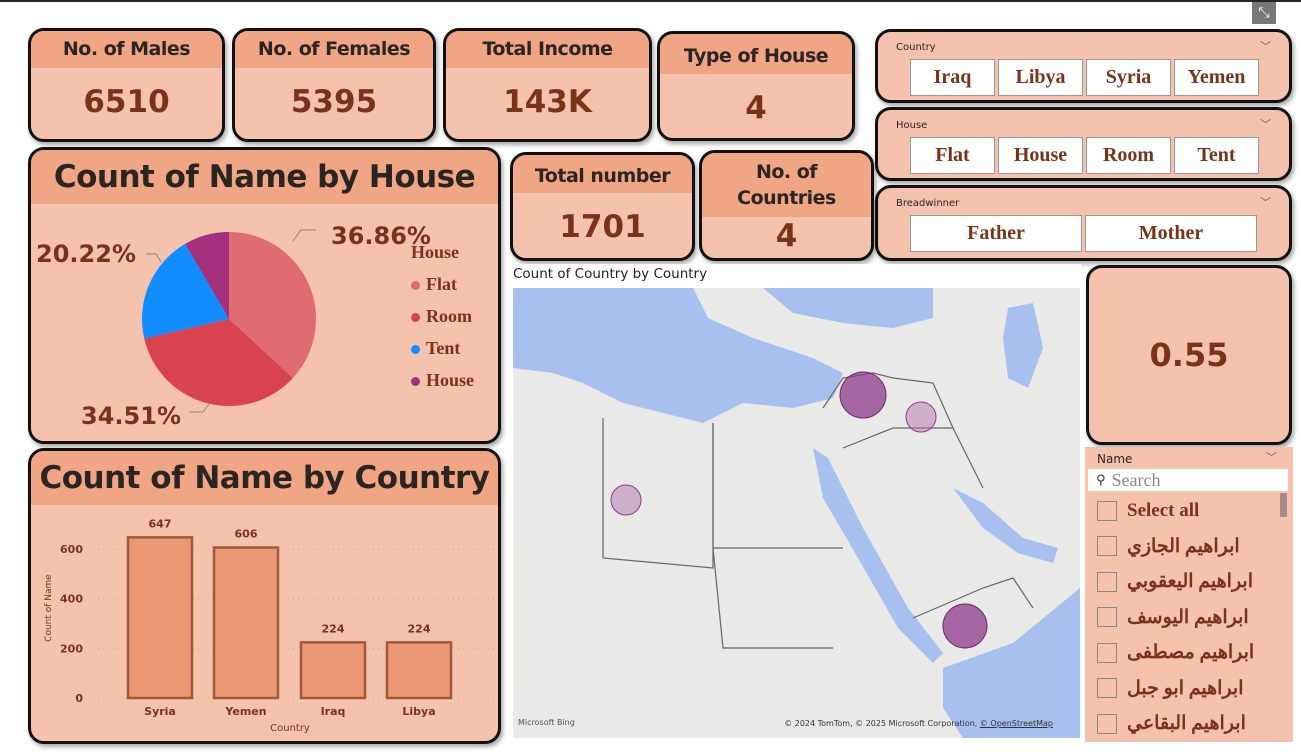 The image size is (1301, 755). I want to click on slicer-option-libya: Libya, so click(1040, 77).